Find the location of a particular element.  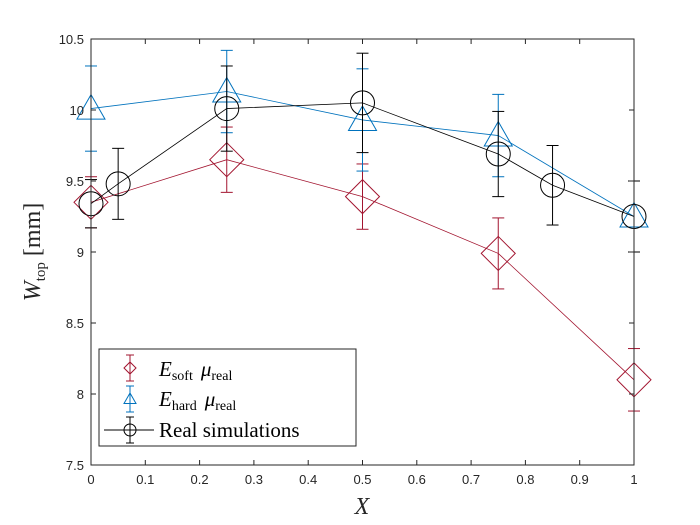

y-tick-label: 8 is located at coordinates (80, 394).